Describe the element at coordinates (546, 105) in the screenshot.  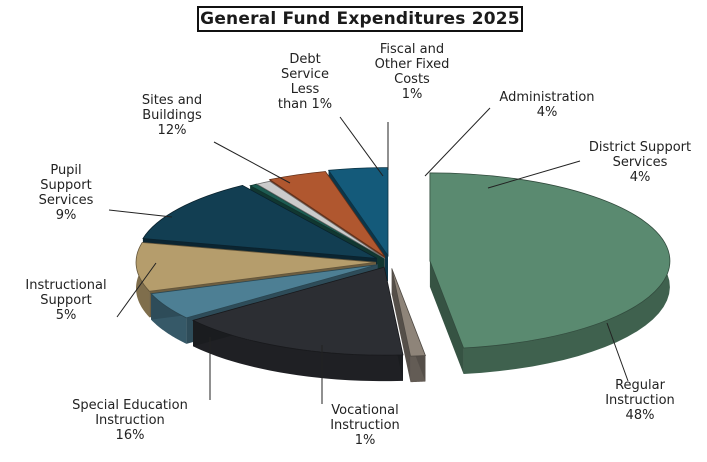
I see `slice-label-administration: Administration 4%` at that location.